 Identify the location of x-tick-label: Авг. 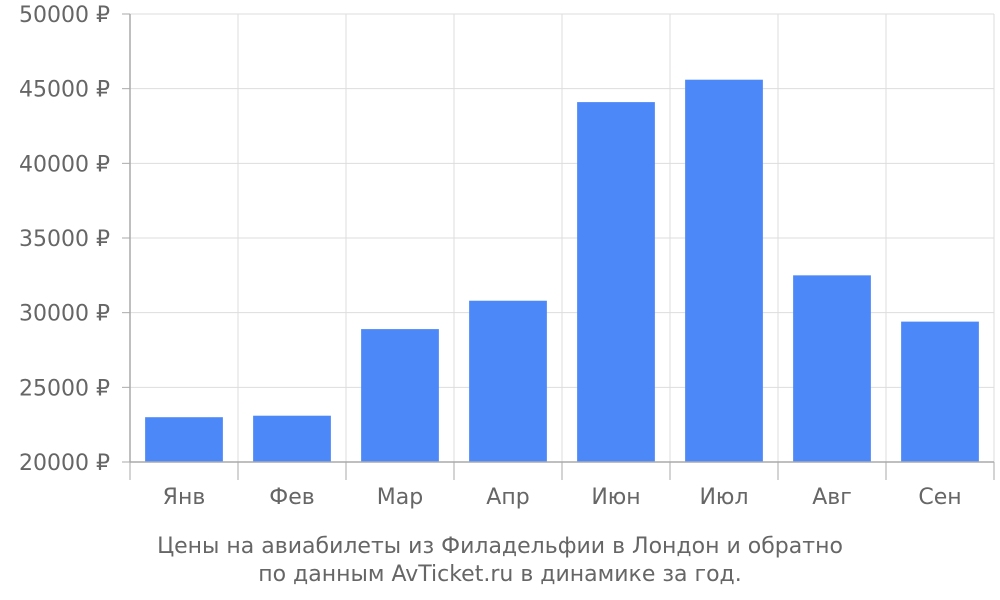
(832, 497).